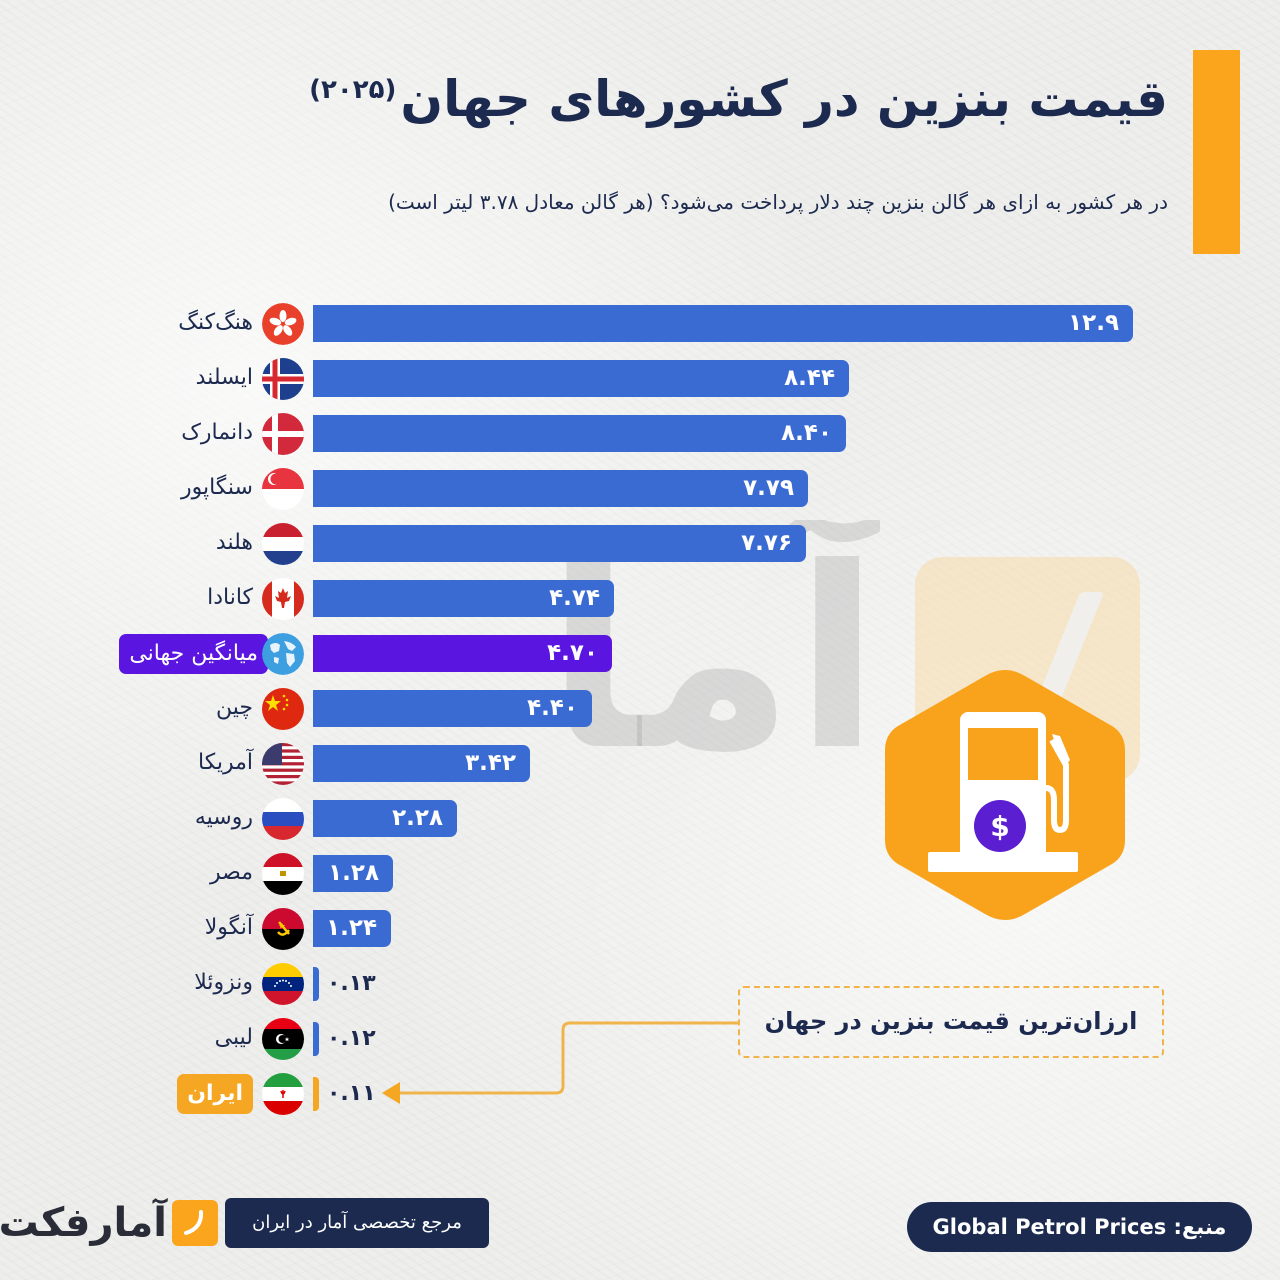 This screenshot has width=1280, height=1280. What do you see at coordinates (224, 377) in the screenshot?
I see `row-label: ایسلند` at bounding box center [224, 377].